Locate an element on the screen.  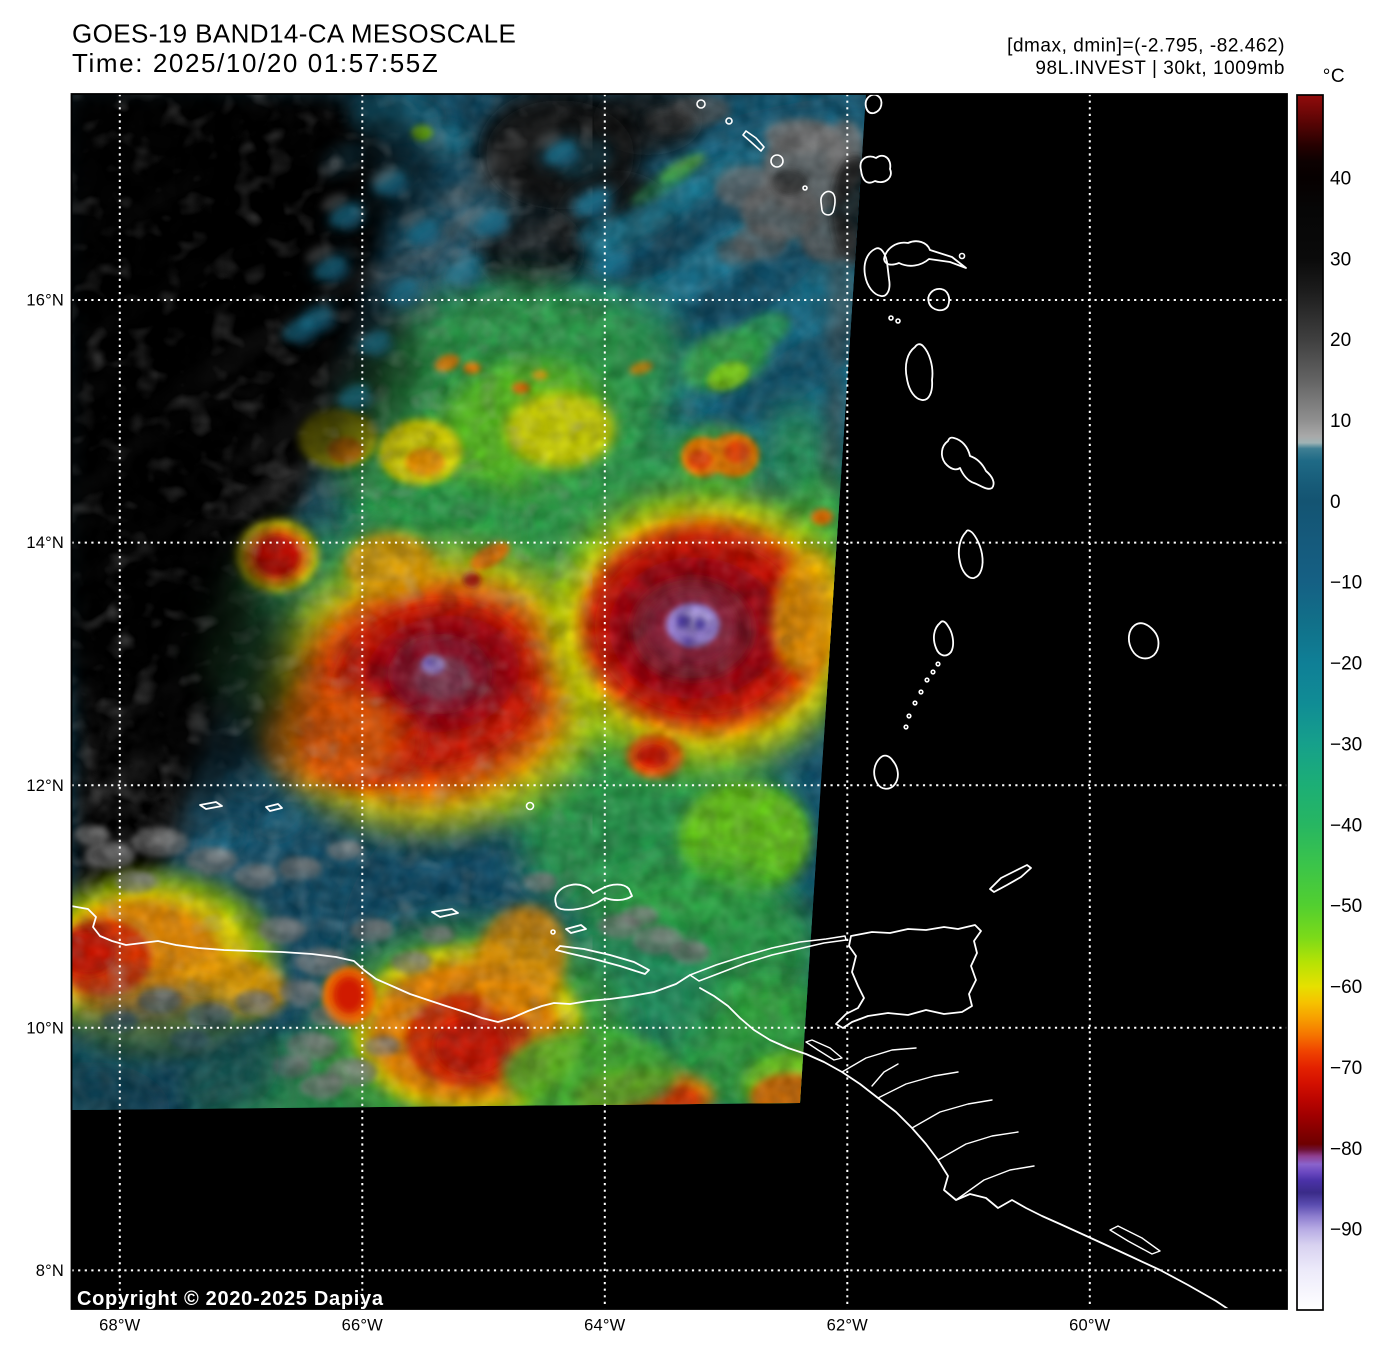
svg-text: 16°N is located at coordinates (45, 301).